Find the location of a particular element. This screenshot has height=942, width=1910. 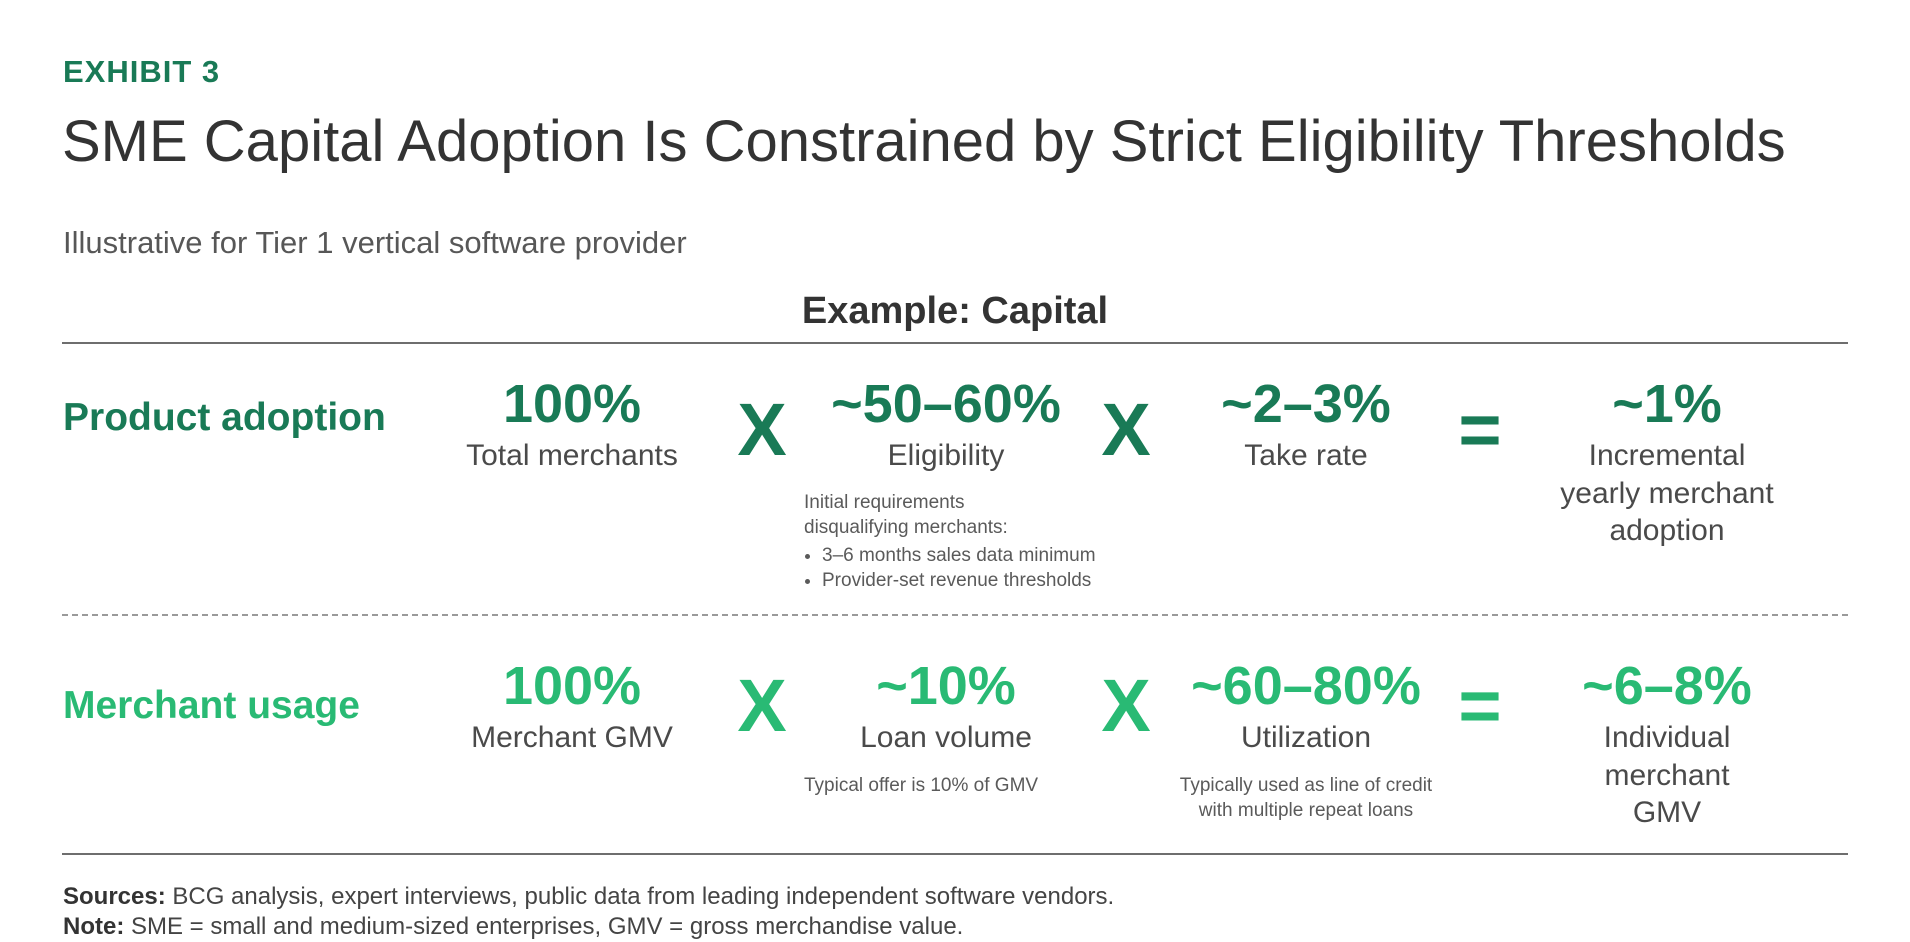

eligibility-note-bullet: Provider-set revenue thresholds is located at coordinates (978, 580).